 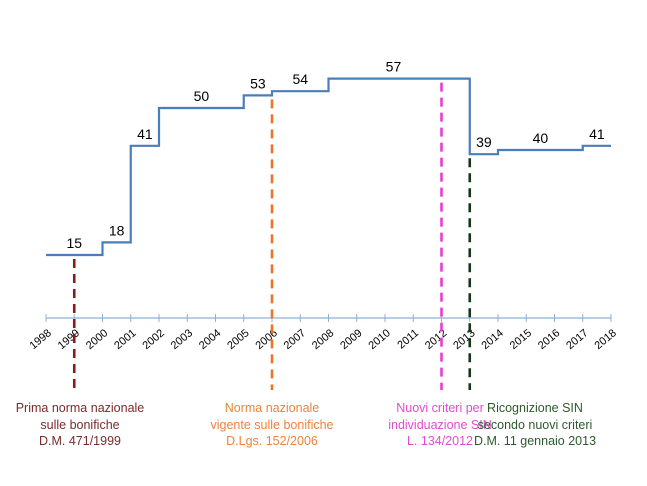 I want to click on annotation-line-text: individuazione SIN, so click(x=440, y=424).